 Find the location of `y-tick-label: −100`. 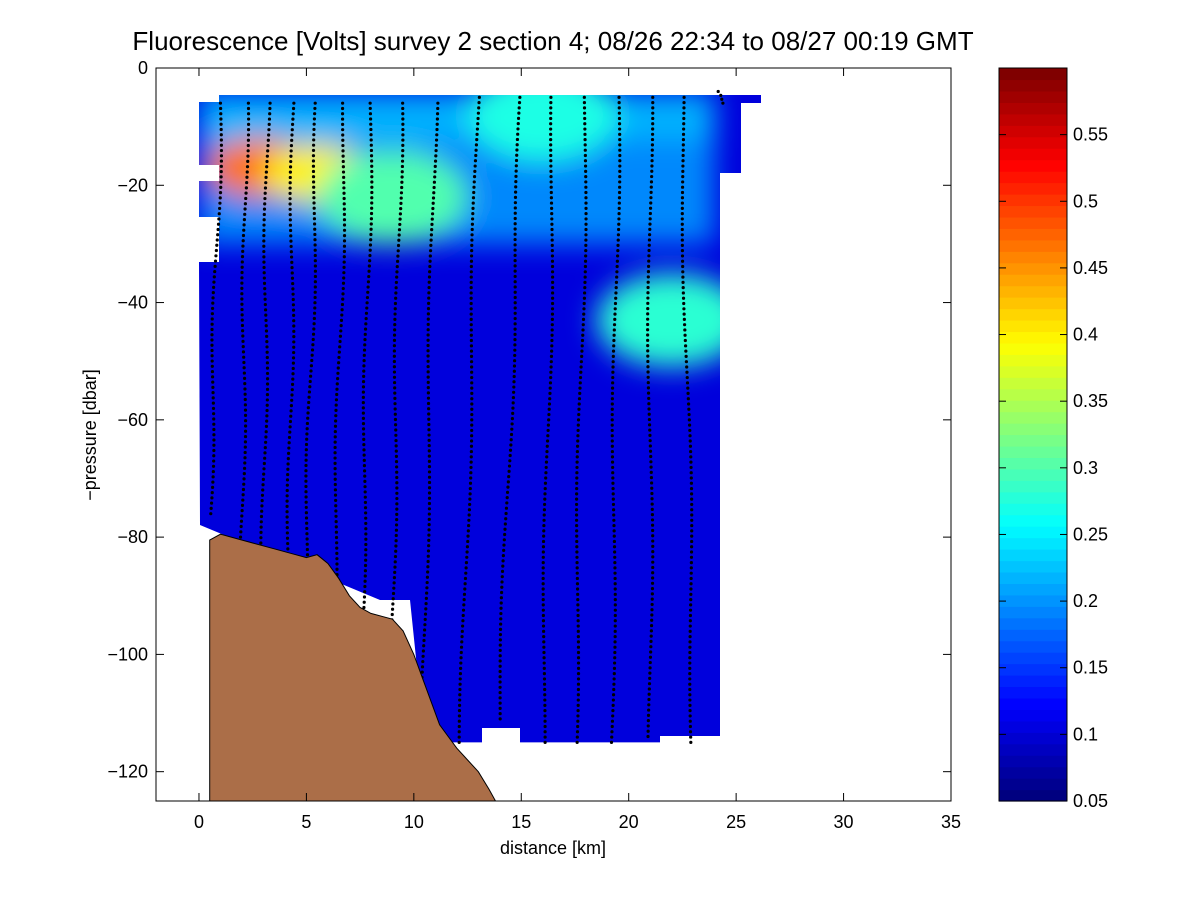

y-tick-label: −100 is located at coordinates (127, 654).